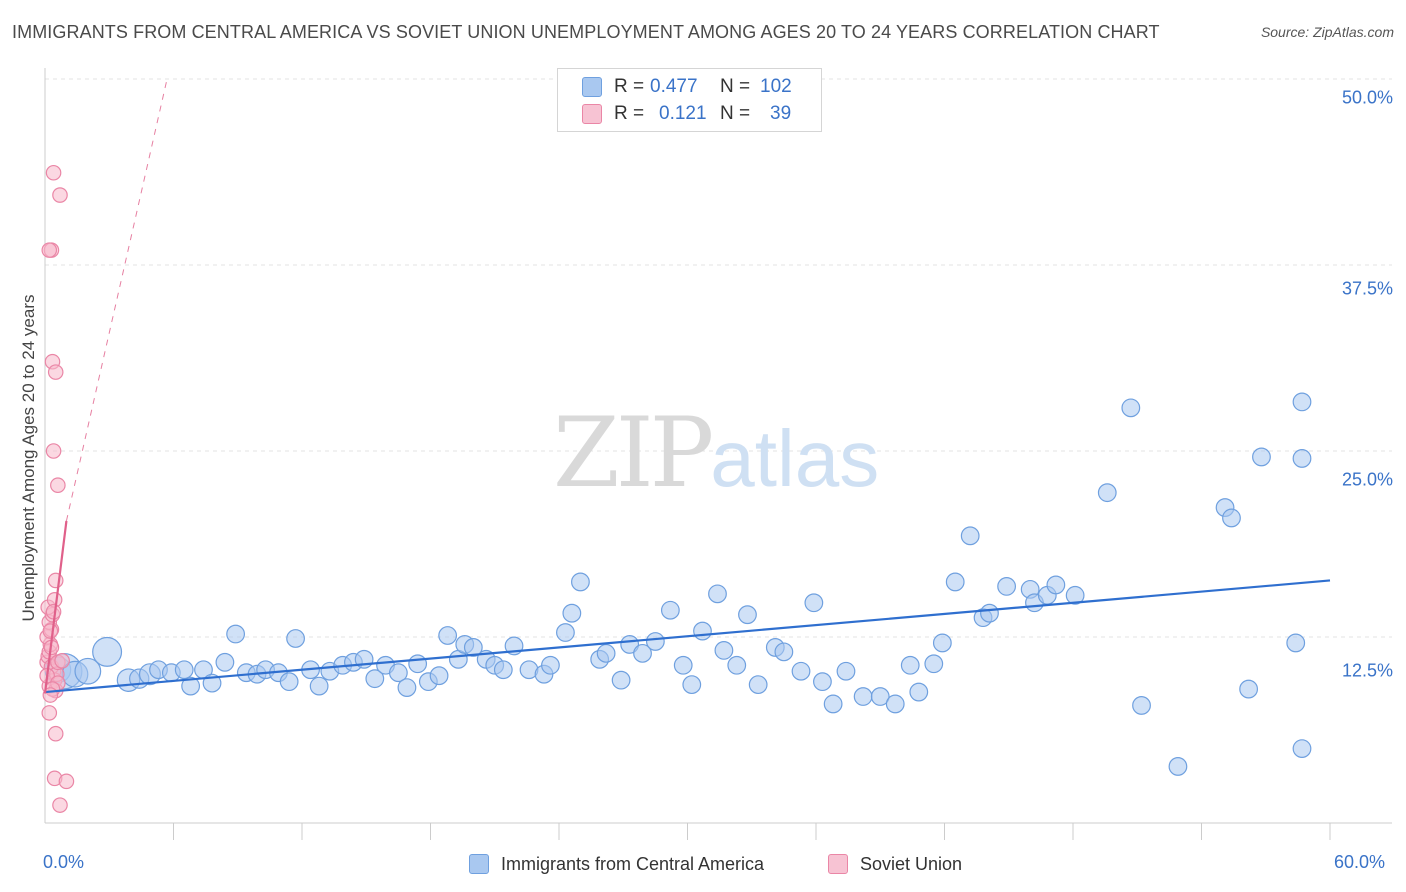  Describe the element at coordinates (116, 300) in the screenshot. I see `soviet-union-trend-extension` at that location.